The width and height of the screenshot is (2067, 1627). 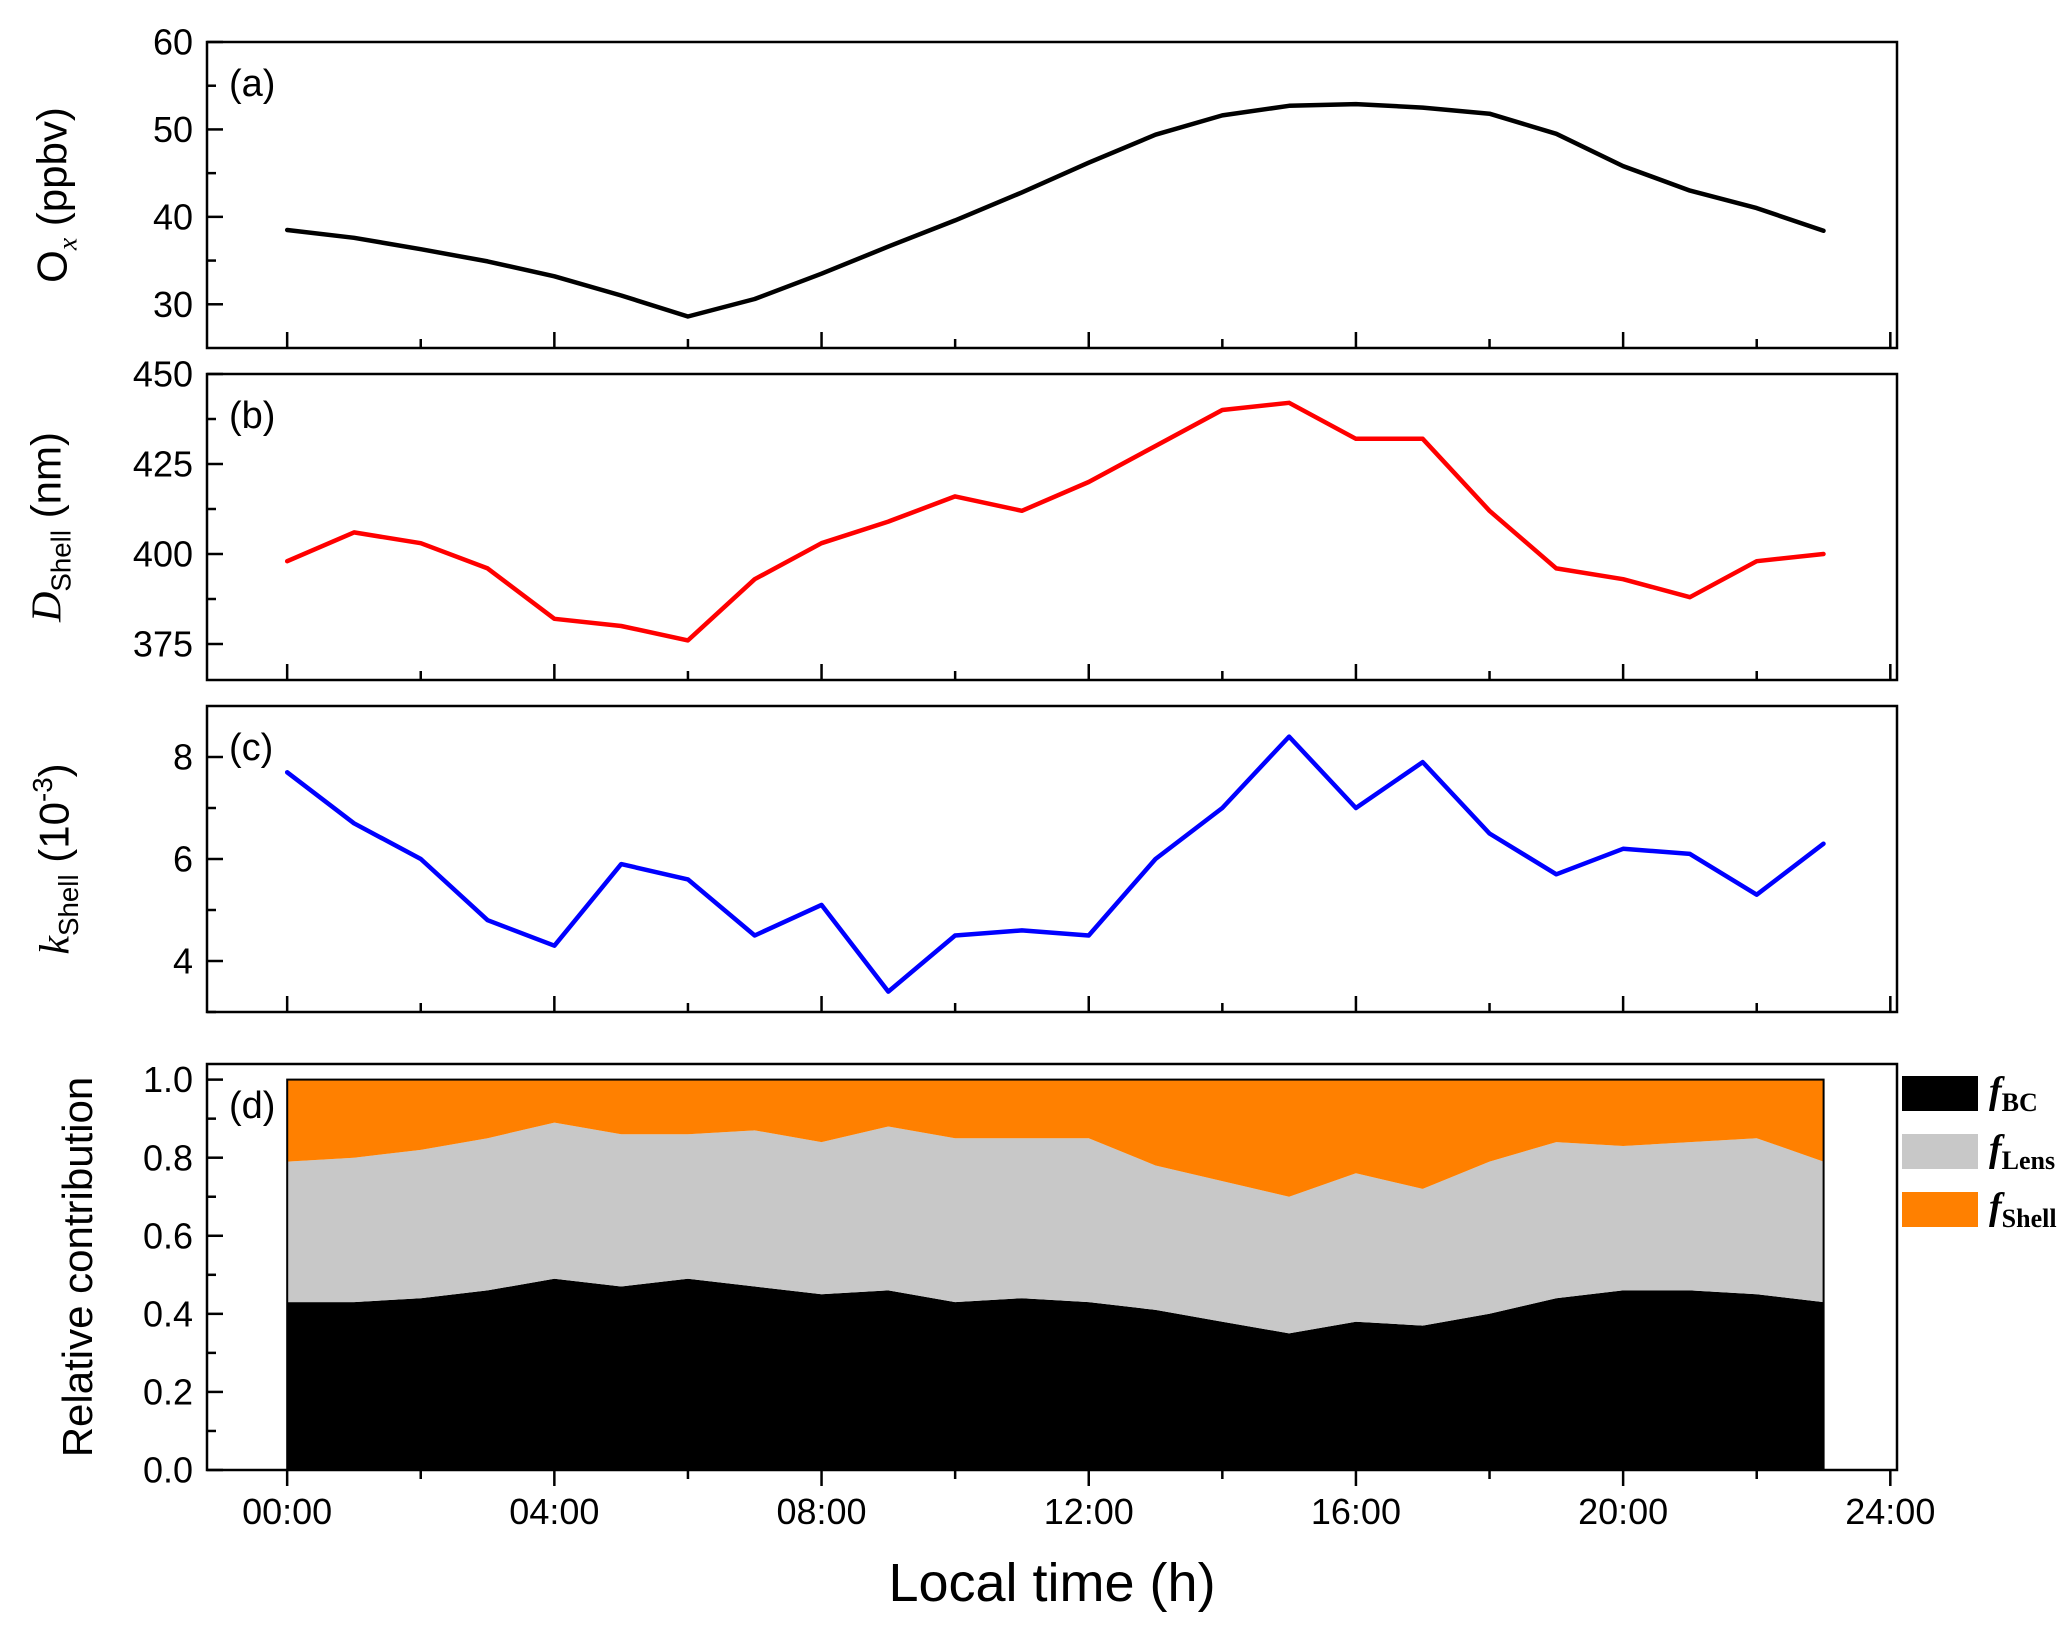 I want to click on legend-swatch-fLens, so click(x=1940, y=1152).